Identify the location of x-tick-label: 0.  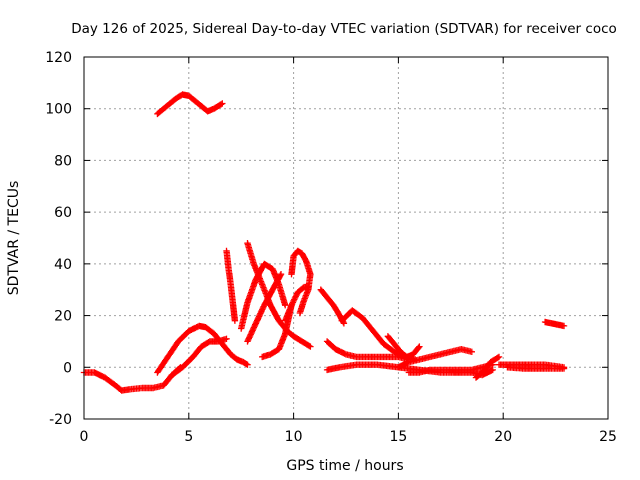
(84, 437).